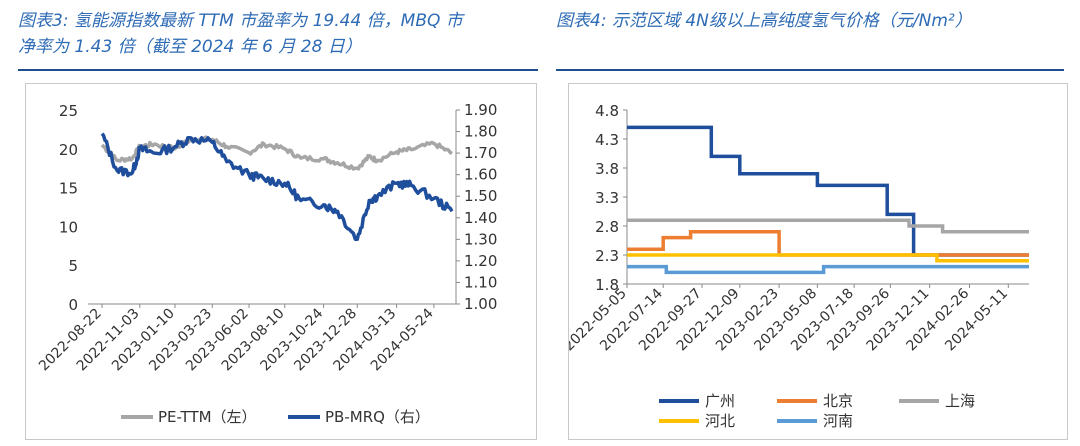  What do you see at coordinates (480, 261) in the screenshot?
I see `right-y-tick-label: 1.20` at bounding box center [480, 261].